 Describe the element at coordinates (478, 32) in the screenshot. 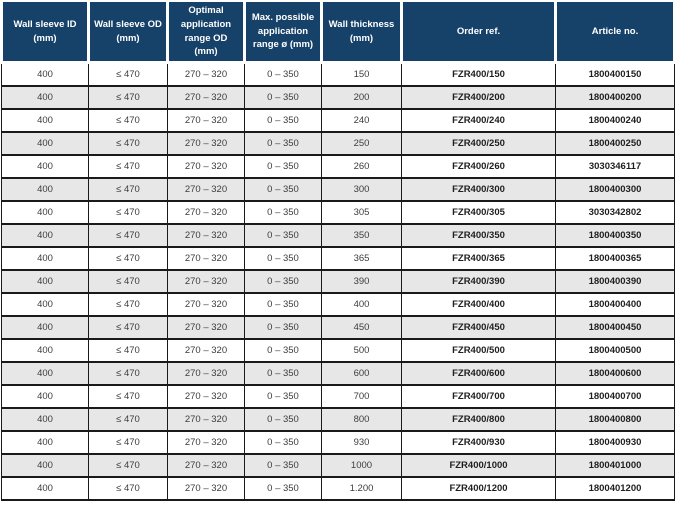

I see `column-header-order: Order ref.` at that location.